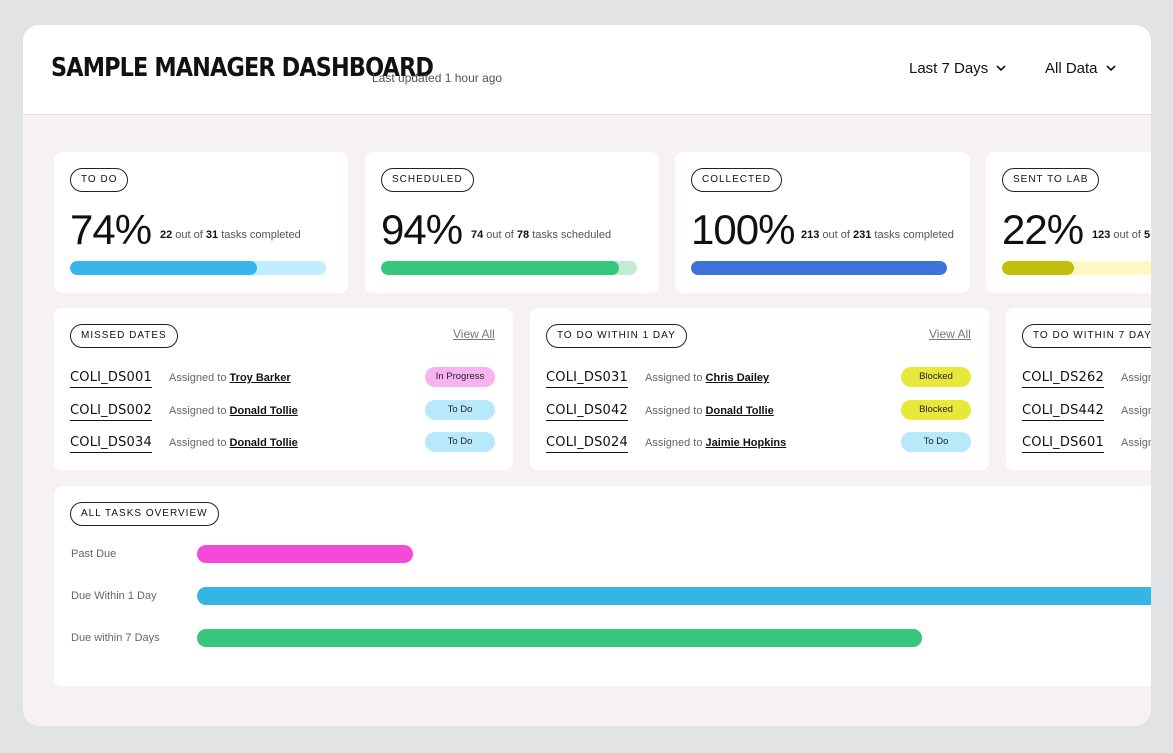 The height and width of the screenshot is (753, 1173). I want to click on panel-label: TO DO WITHIN 1 DAY, so click(616, 336).